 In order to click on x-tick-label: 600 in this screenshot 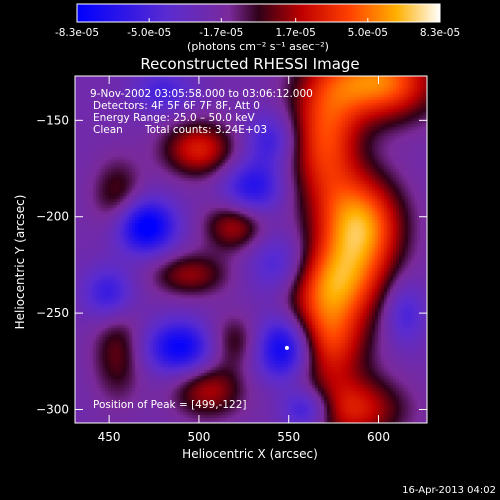, I will do `click(378, 437)`.